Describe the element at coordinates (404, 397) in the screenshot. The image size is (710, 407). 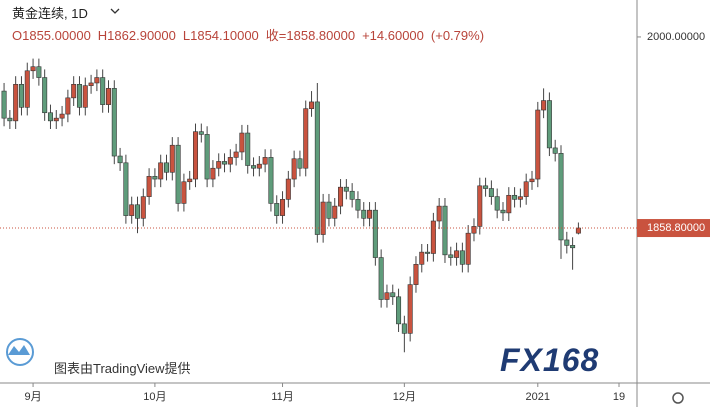
I see `x-tick-label: 12月` at that location.